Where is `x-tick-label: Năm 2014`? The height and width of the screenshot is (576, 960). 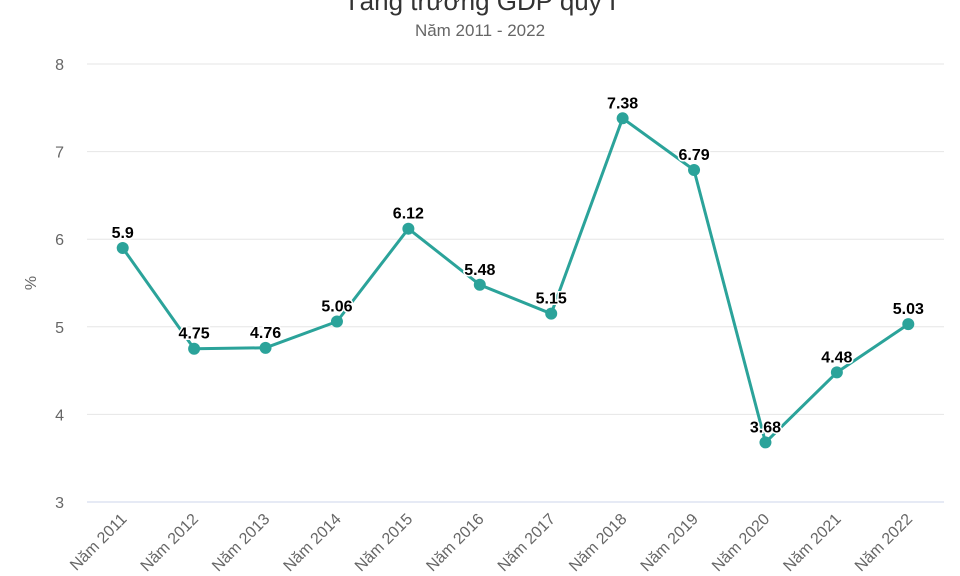 x-tick-label: Năm 2014 is located at coordinates (313, 543).